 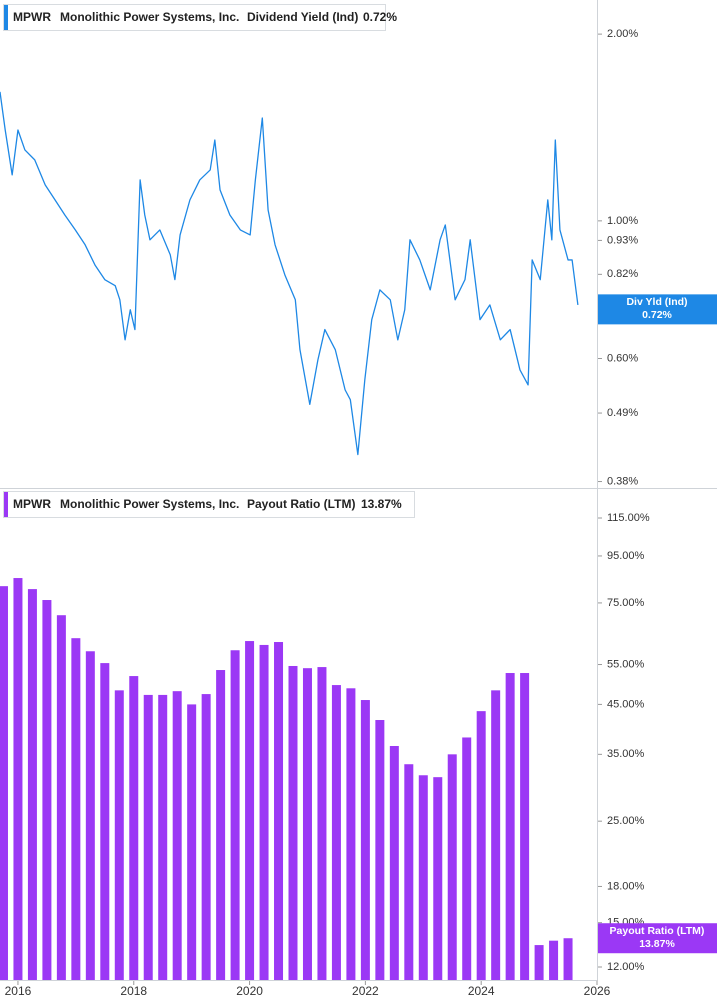 What do you see at coordinates (626, 821) in the screenshot?
I see `y-tick-label: 25.00%` at bounding box center [626, 821].